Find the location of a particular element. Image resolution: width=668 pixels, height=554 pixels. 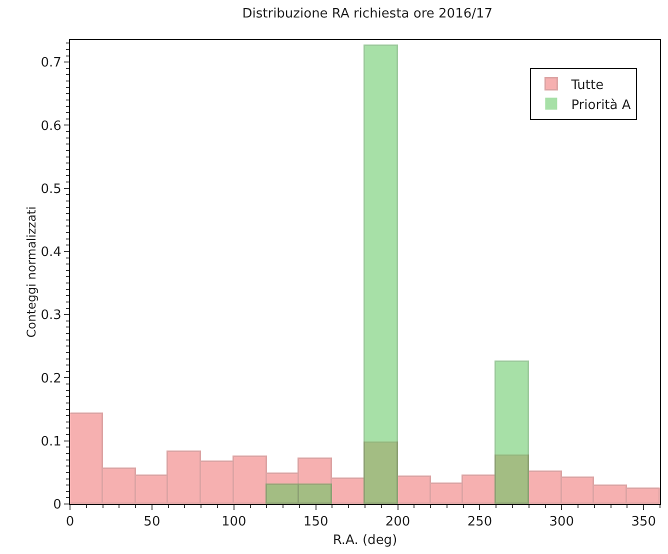

x-tick-label: 50 is located at coordinates (152, 522).